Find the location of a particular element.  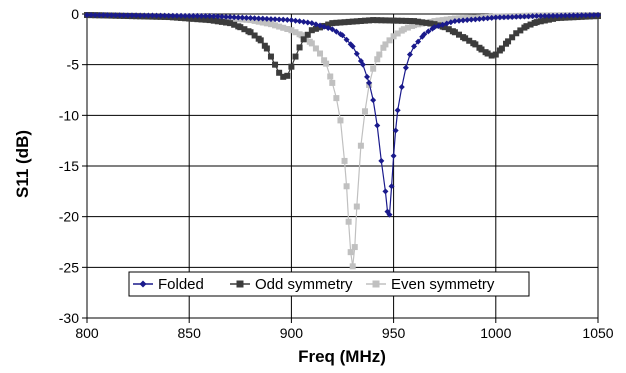

legend-box is located at coordinates (329, 284).